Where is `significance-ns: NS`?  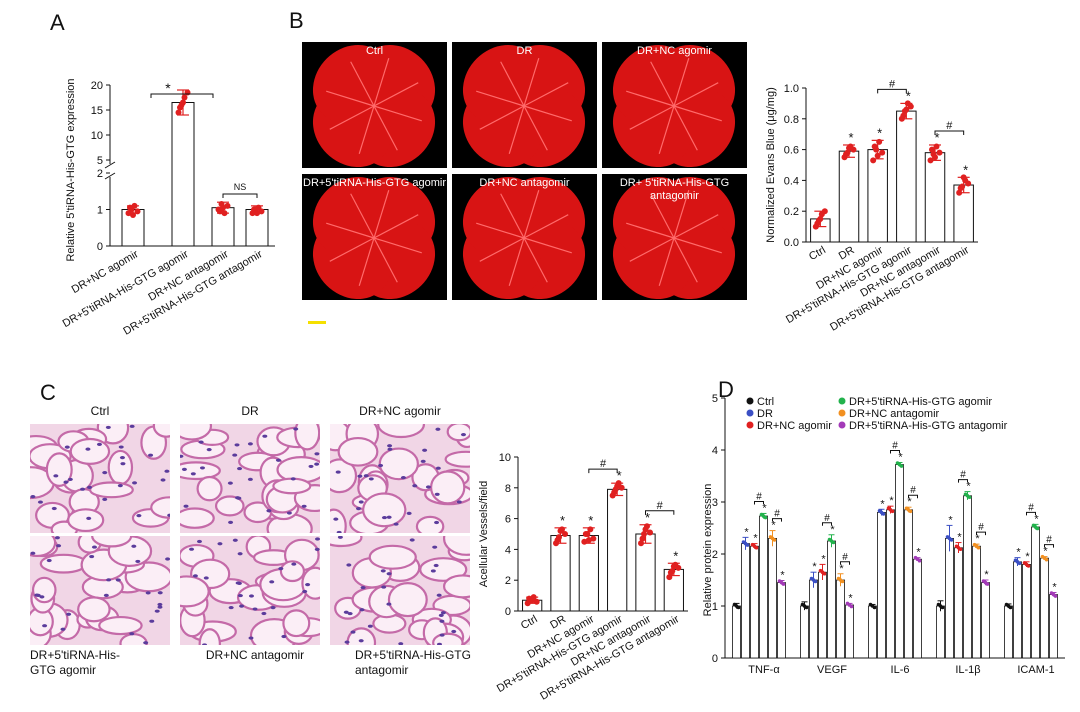 significance-ns: NS is located at coordinates (240, 187).